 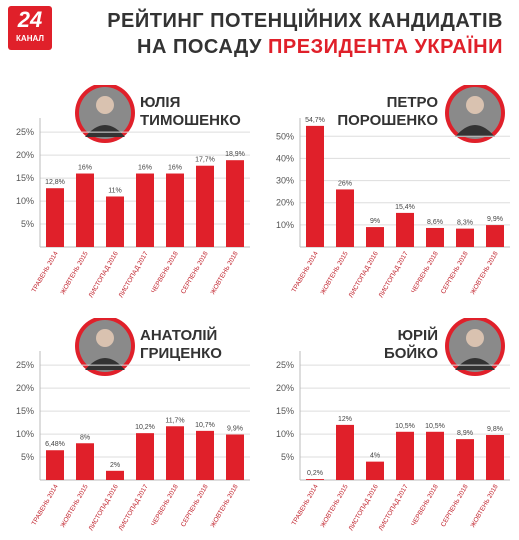 What do you see at coordinates (30, 38) in the screenshot?
I see `logo-text: КАНАЛ` at bounding box center [30, 38].